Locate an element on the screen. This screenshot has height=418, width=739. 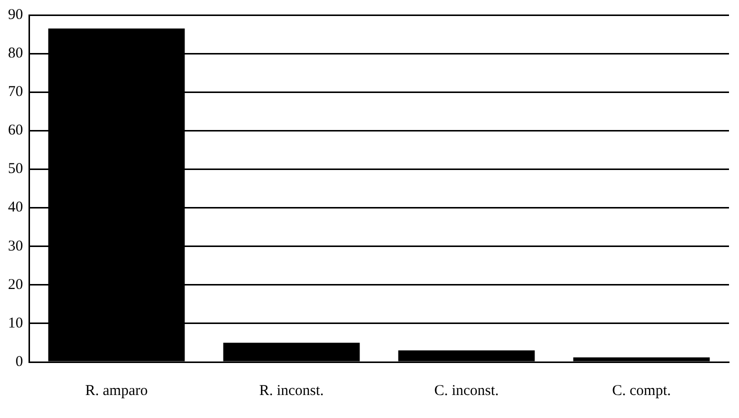
x-tick-label: R. inconst. is located at coordinates (291, 390).